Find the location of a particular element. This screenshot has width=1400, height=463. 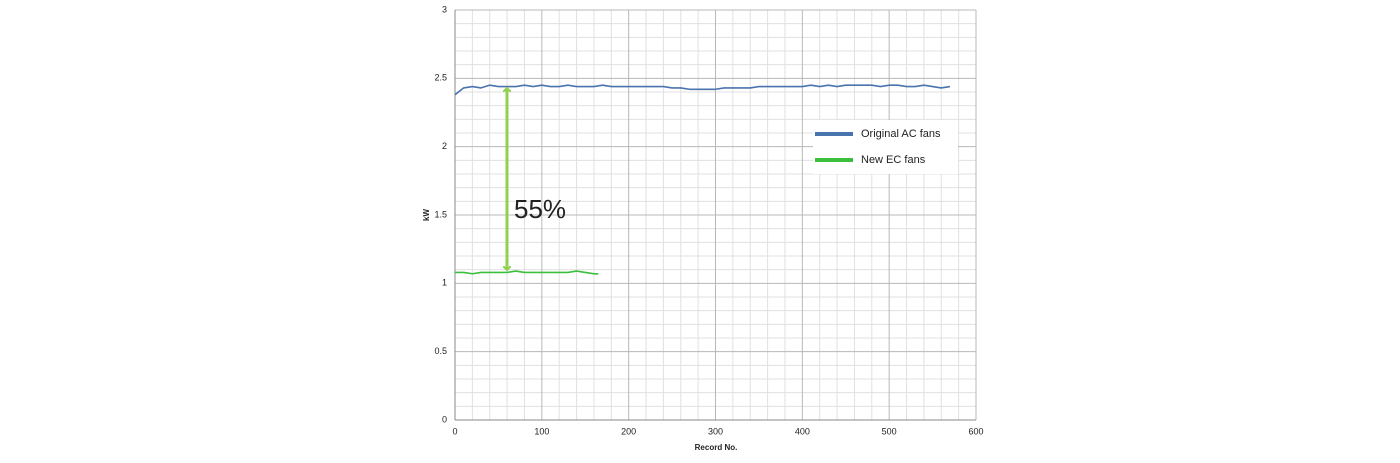

y-tick-label: 2 is located at coordinates (444, 146).